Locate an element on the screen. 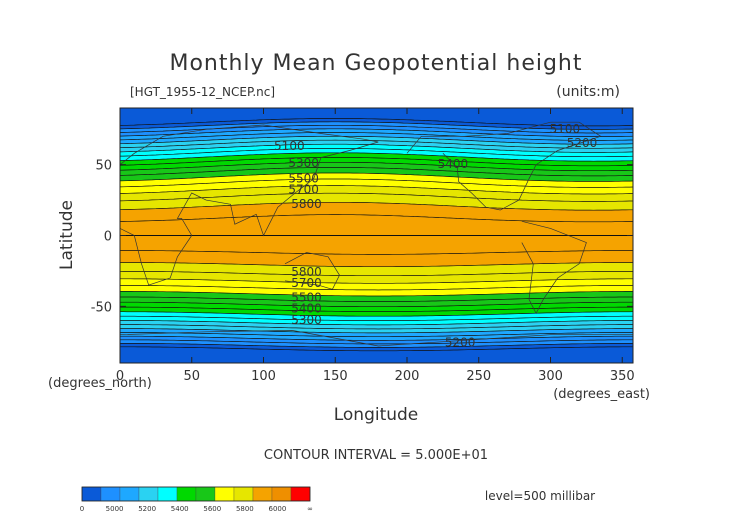 This screenshot has height=532, width=752. colorbar-label: 5600 is located at coordinates (212, 509).